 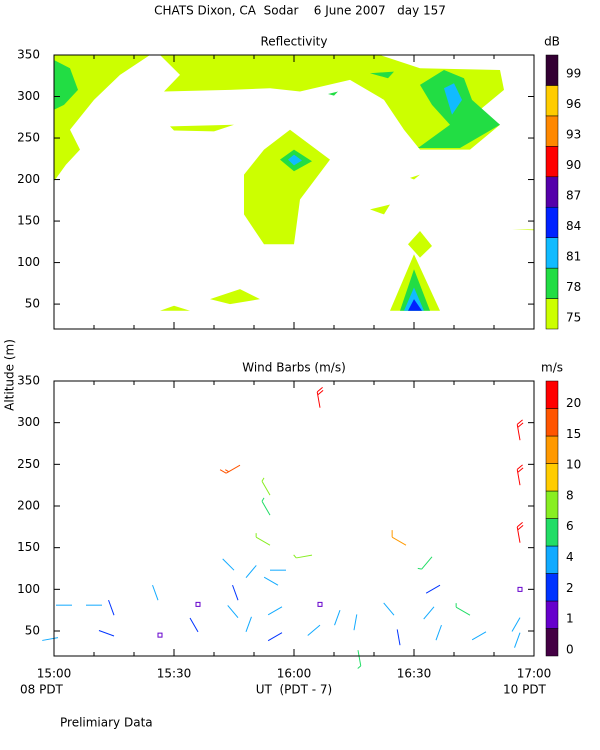 I want to click on colorbar-label: 6, so click(x=570, y=526).